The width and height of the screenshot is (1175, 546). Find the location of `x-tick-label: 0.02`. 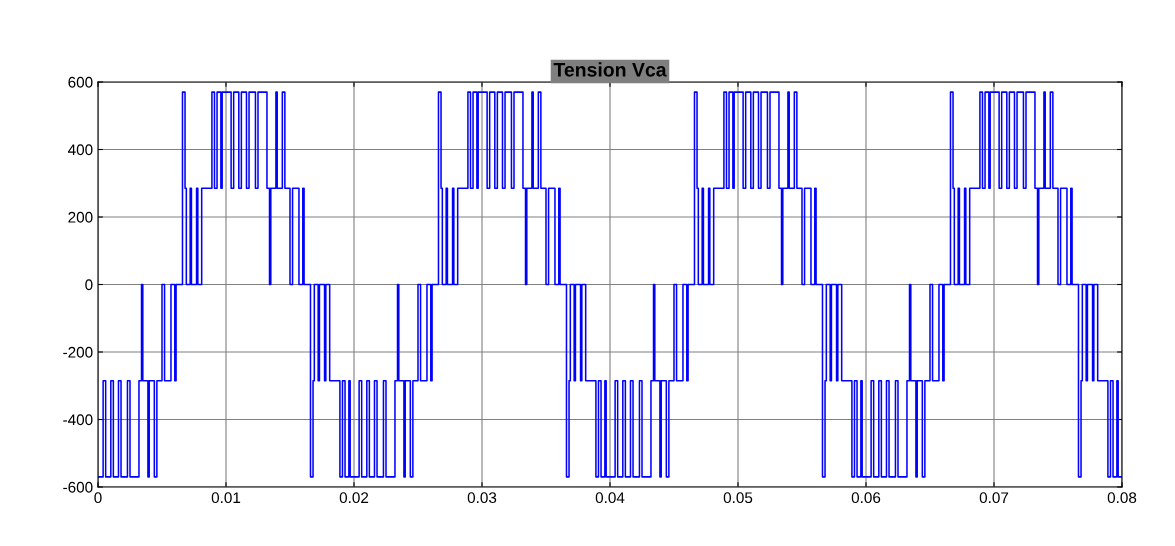

x-tick-label: 0.02 is located at coordinates (354, 498).